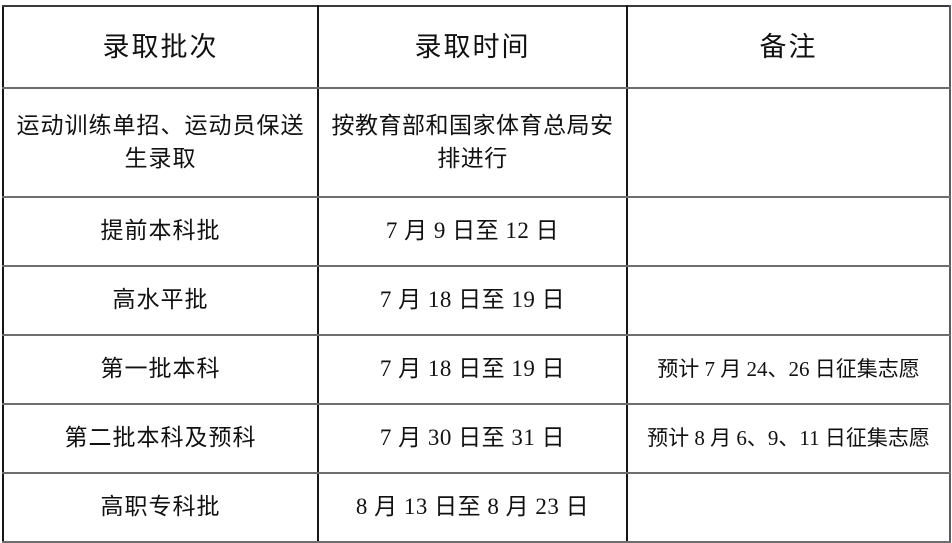 The height and width of the screenshot is (543, 952). I want to click on cell-batch: 提前本科批, so click(160, 231).